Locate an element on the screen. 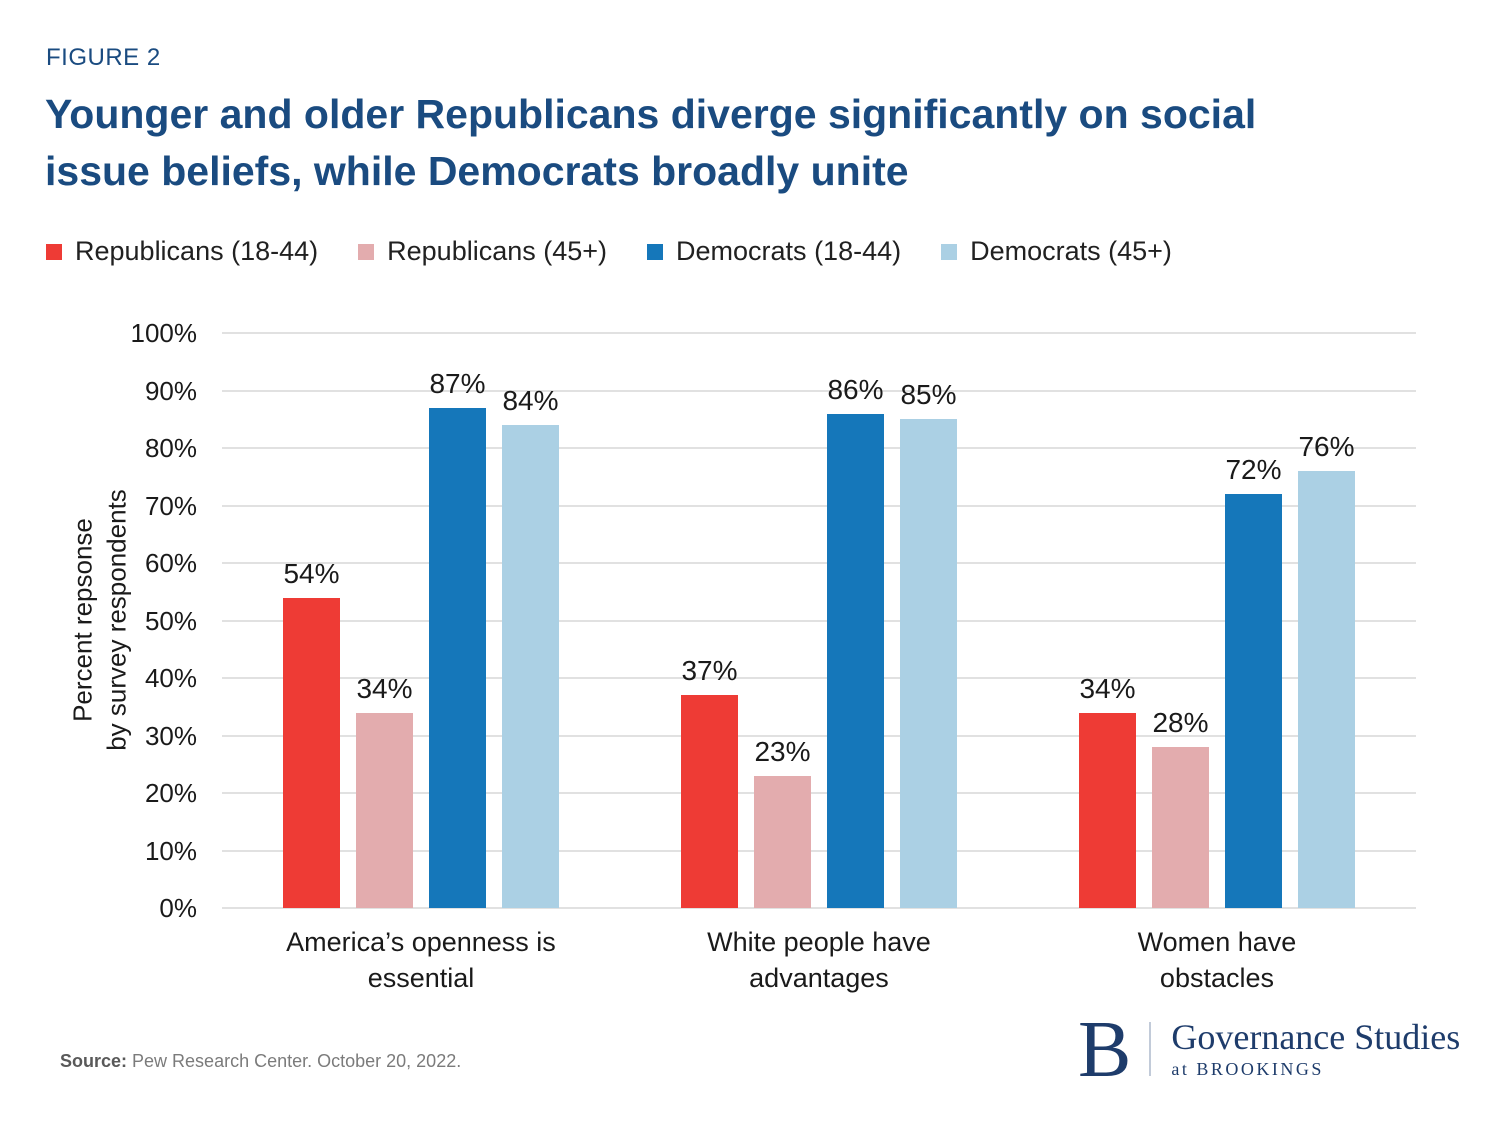 The height and width of the screenshot is (1125, 1500). legend-item-republicans-18-44: Republicans (18-44) is located at coordinates (182, 251).